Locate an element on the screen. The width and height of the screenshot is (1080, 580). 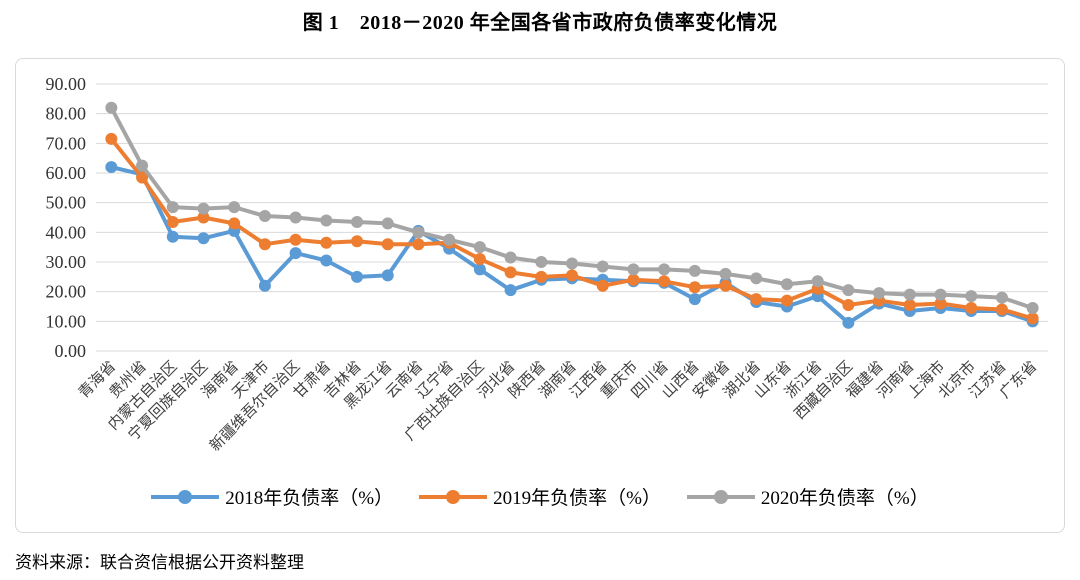
legend-label-2019: 2019年负债率（%） is located at coordinates (577, 498).